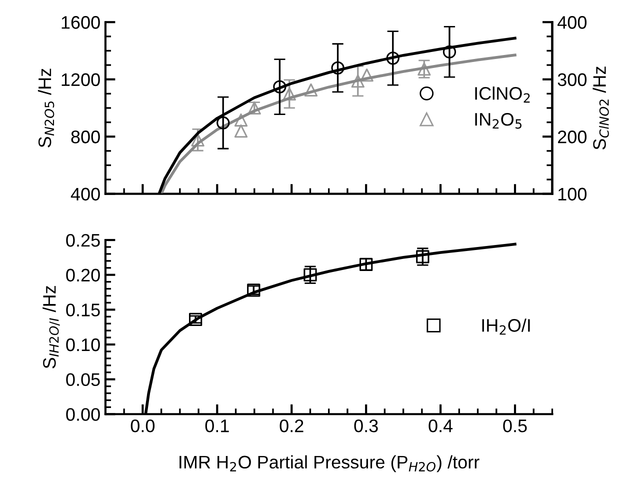 This screenshot has width=624, height=481. Describe the element at coordinates (498, 120) in the screenshot. I see `legend-label: IN$_{2}$O$_{5}$` at that location.